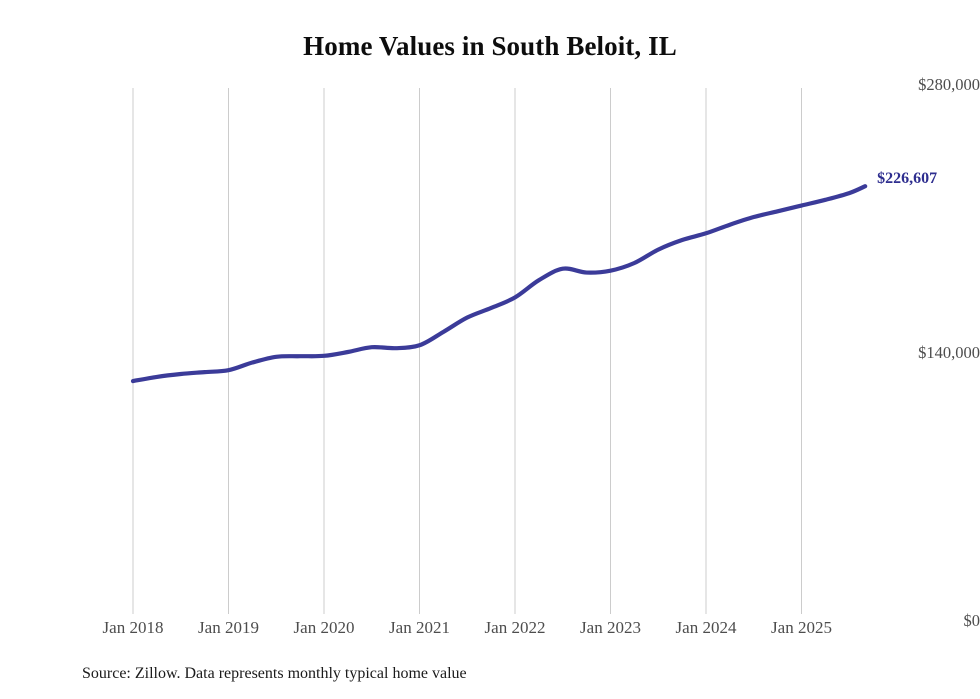 This screenshot has height=699, width=980. I want to click on x-axis-tick-label: Jan 2023, so click(610, 627).